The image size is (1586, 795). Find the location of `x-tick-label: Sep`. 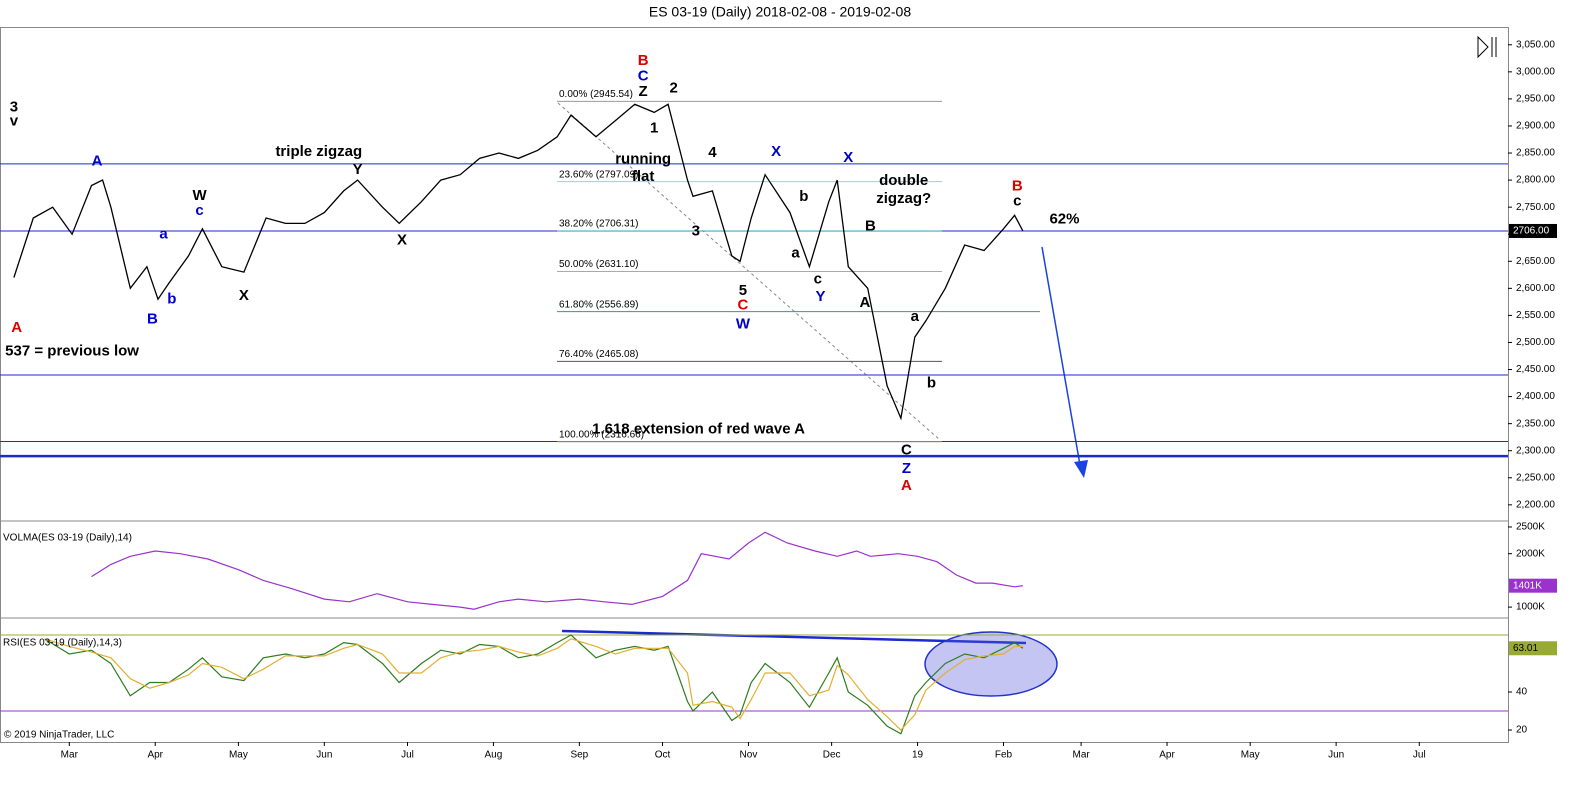

x-tick-label: Sep is located at coordinates (579, 755).